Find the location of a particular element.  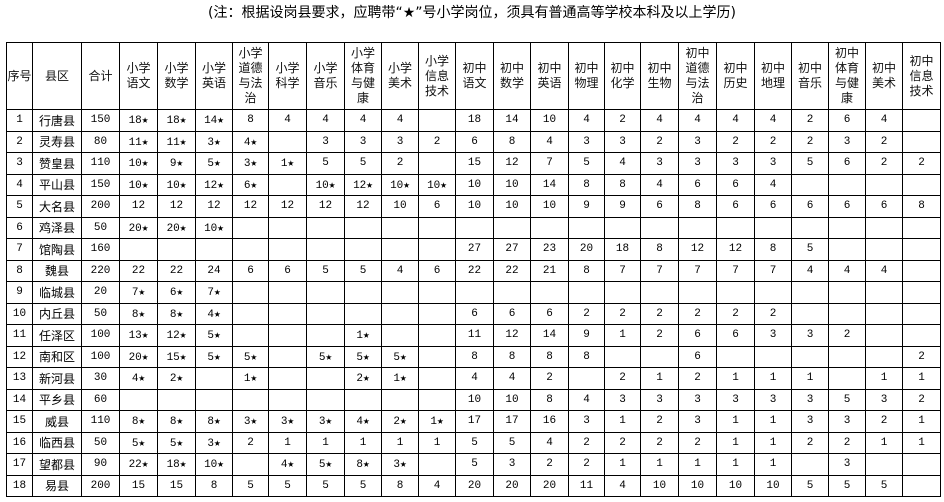

quota-cell: 27 is located at coordinates (474, 249).